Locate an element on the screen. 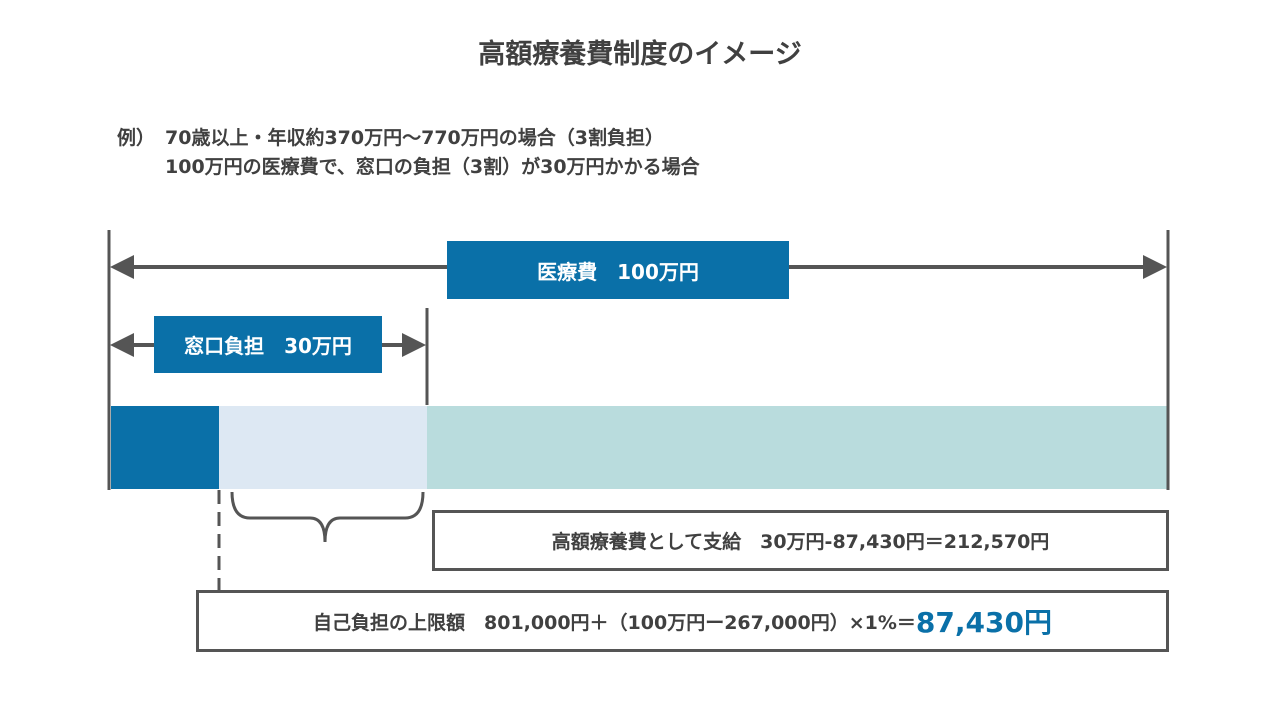  example-line-2: 100万円の医療費で、窓口の負担（3割）が30万円かかる場合 is located at coordinates (432, 167).